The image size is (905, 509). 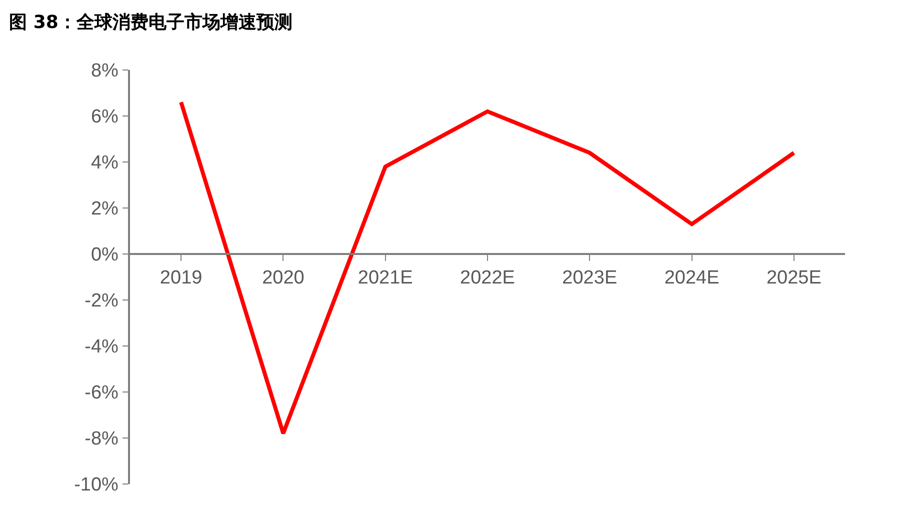 I want to click on y-tick-label: -8%, so click(x=101, y=439).